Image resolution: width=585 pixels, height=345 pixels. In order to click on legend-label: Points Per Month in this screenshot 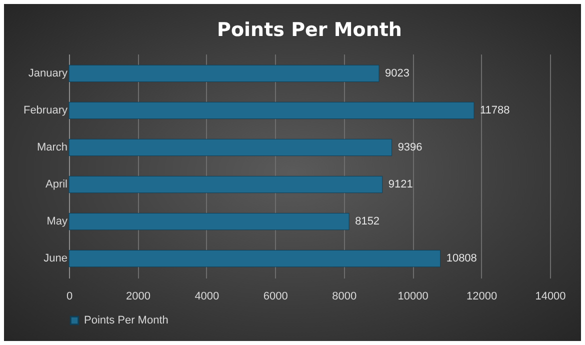, I will do `click(126, 320)`.